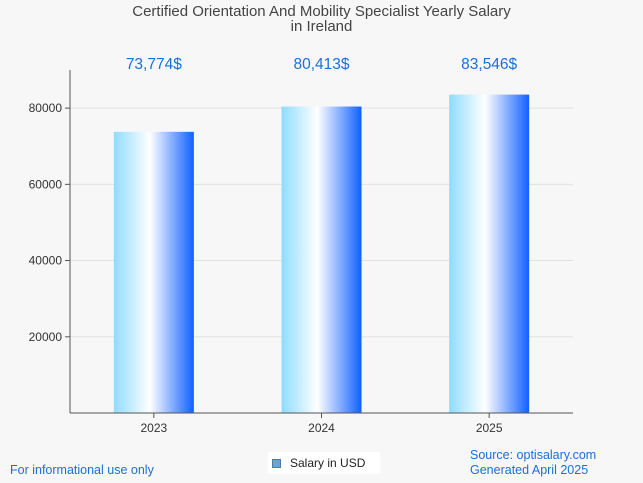 The image size is (643, 483). What do you see at coordinates (489, 428) in the screenshot?
I see `x-tick-label-2025: 2025` at bounding box center [489, 428].